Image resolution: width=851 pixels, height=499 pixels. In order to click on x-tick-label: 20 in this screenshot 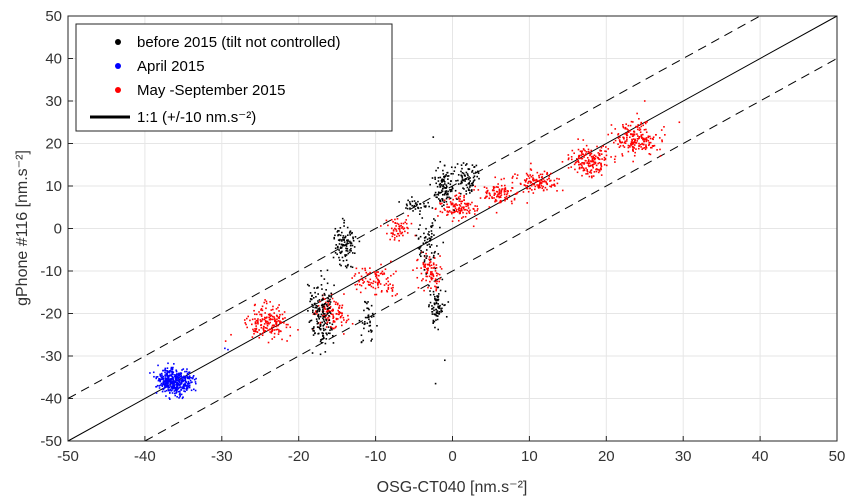, I will do `click(606, 456)`.